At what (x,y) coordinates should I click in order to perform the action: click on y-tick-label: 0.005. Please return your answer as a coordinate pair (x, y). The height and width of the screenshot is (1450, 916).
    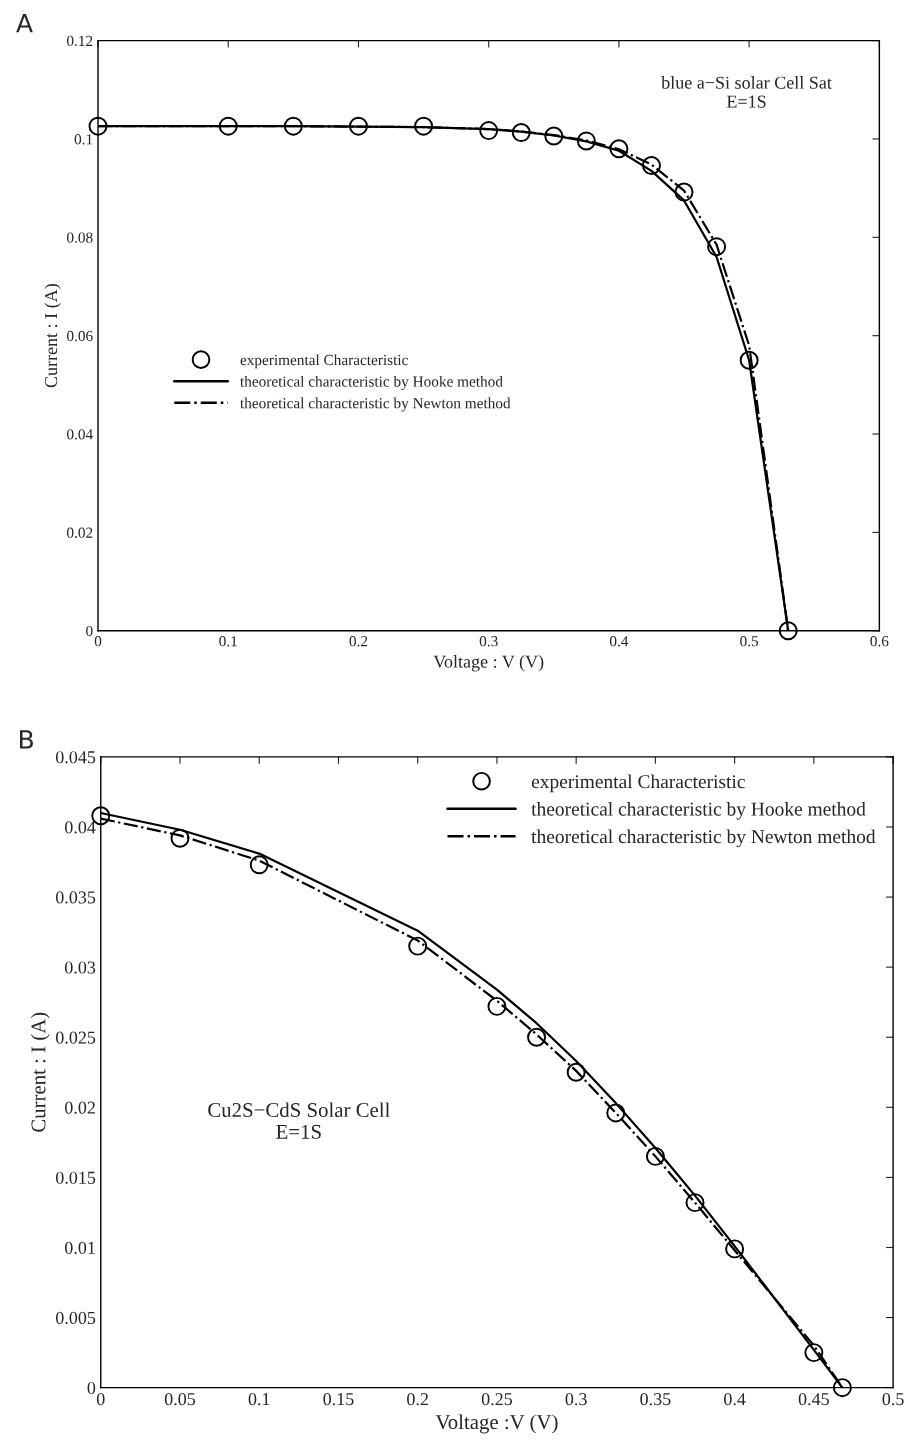
    Looking at the image, I should click on (75, 1318).